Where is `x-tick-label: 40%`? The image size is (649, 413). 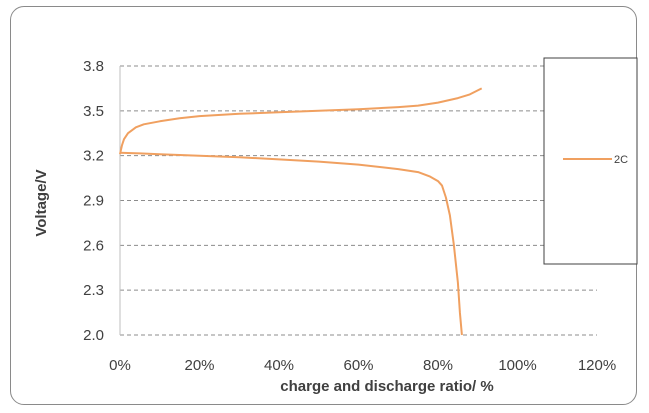 x-tick-label: 40% is located at coordinates (279, 365).